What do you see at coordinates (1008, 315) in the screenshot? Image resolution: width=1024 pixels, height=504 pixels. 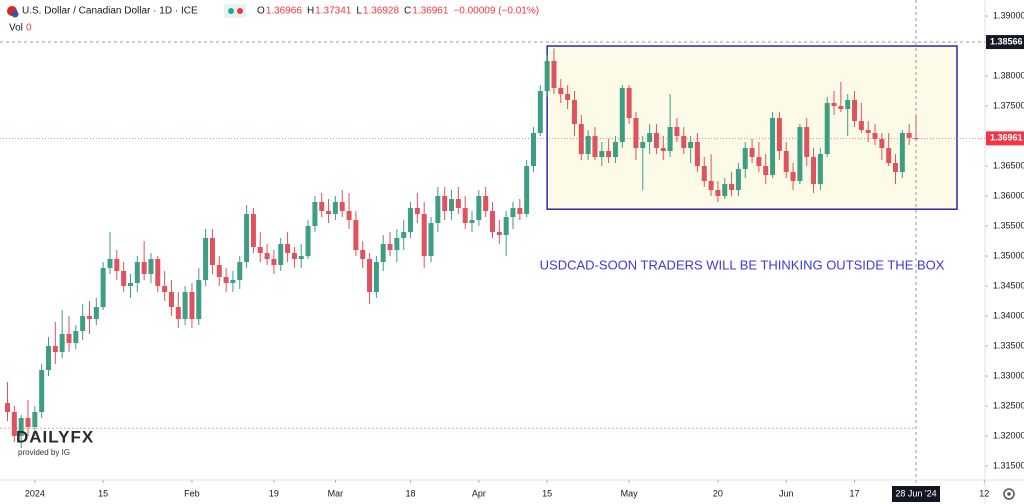 I see `y-tick-label: 1.34000` at bounding box center [1008, 315].